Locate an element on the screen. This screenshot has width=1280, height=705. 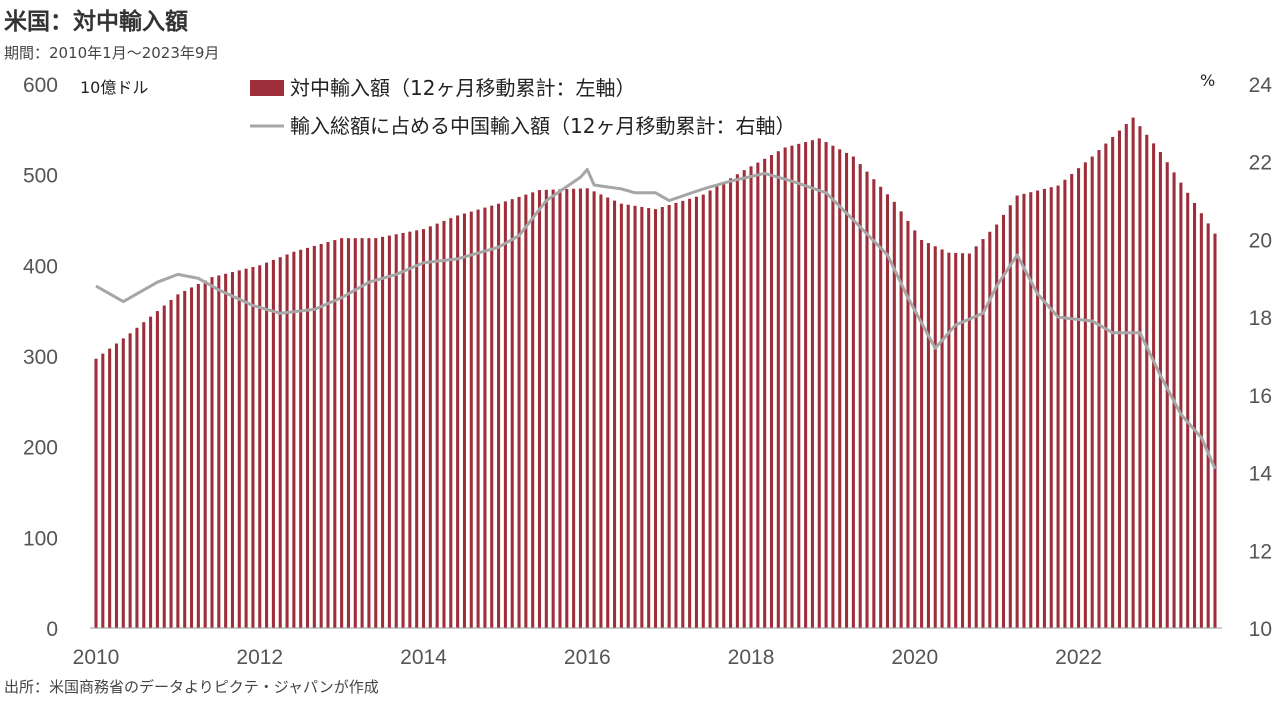
left-axis-tick-label: 100 is located at coordinates (40, 538).